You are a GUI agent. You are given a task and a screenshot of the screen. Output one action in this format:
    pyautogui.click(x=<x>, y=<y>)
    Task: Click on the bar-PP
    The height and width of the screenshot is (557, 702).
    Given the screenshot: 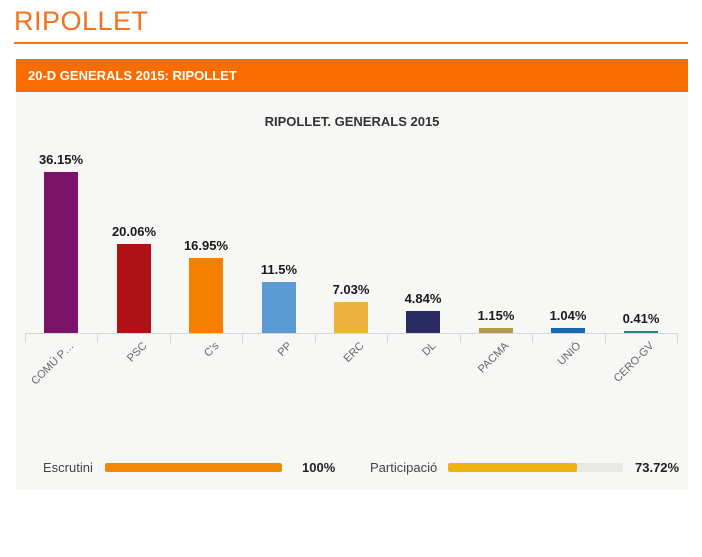 What is the action you would take?
    pyautogui.click(x=279, y=307)
    